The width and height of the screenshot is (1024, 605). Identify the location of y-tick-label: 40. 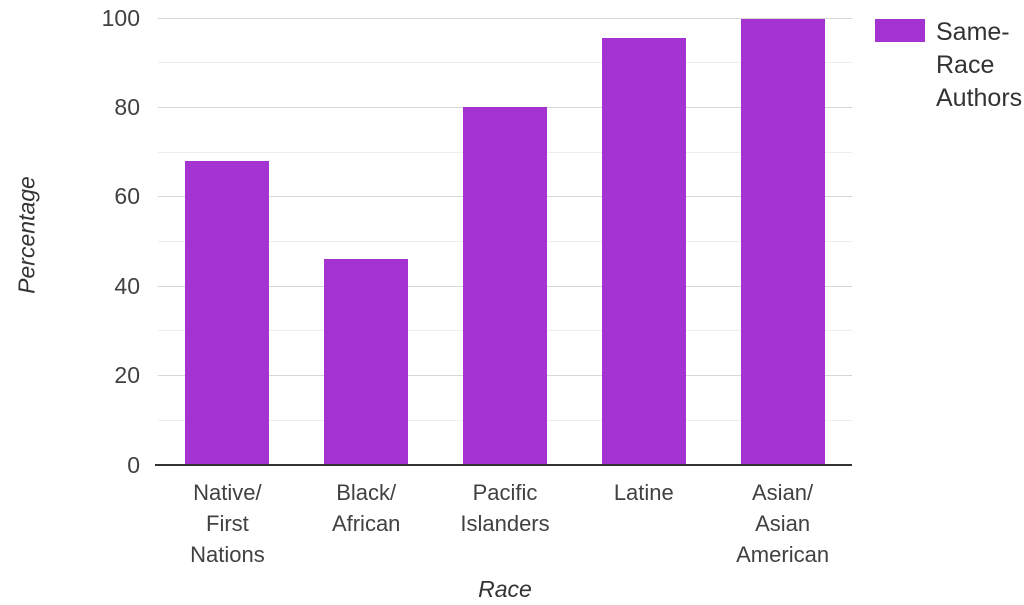
(127, 285).